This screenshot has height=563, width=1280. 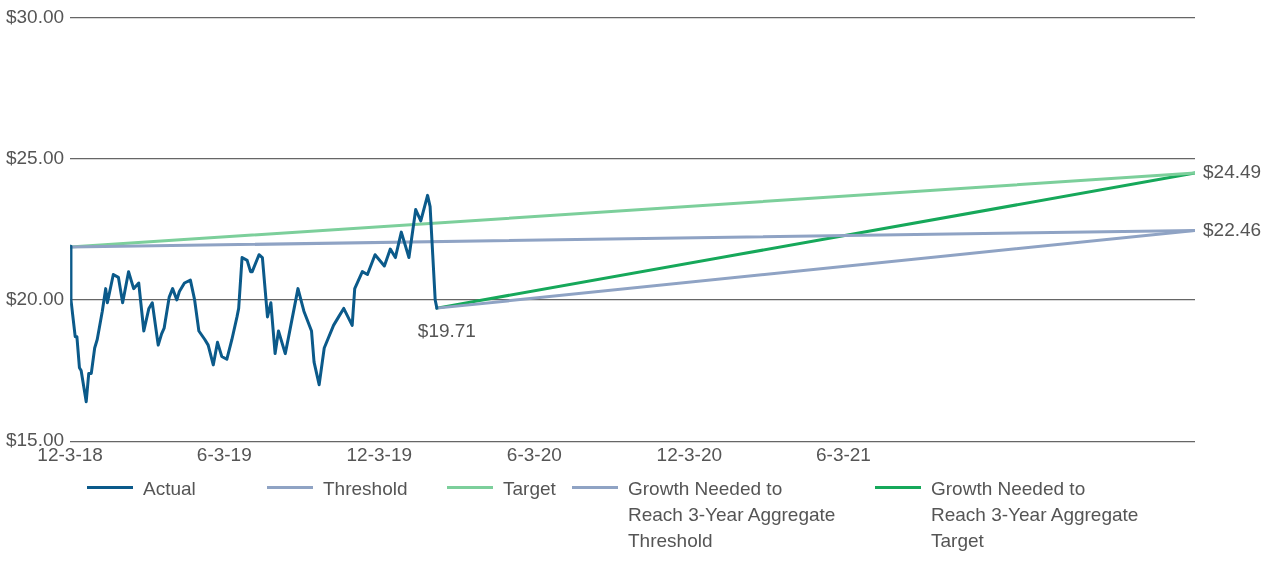 I want to click on y-tick-label: $20.00, so click(x=35, y=299).